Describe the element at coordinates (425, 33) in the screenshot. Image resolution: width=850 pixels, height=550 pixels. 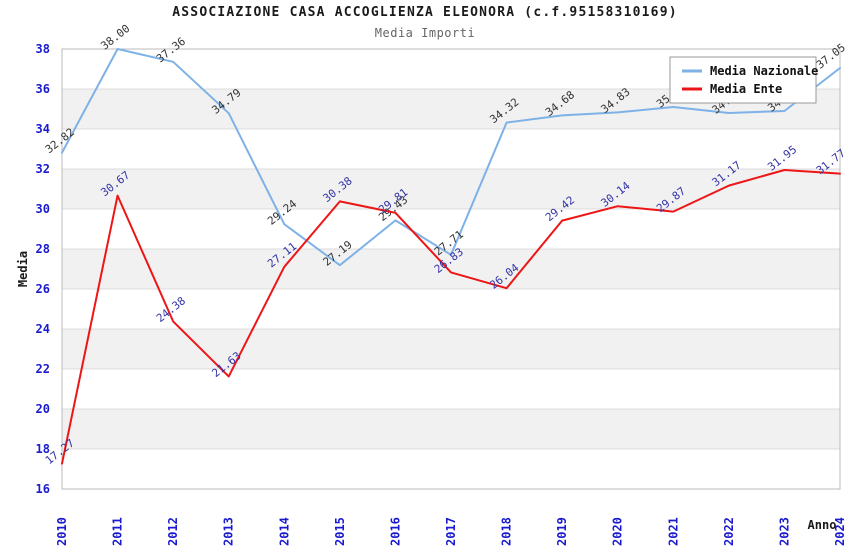
I see `chart-subtitle: Media Importi` at that location.